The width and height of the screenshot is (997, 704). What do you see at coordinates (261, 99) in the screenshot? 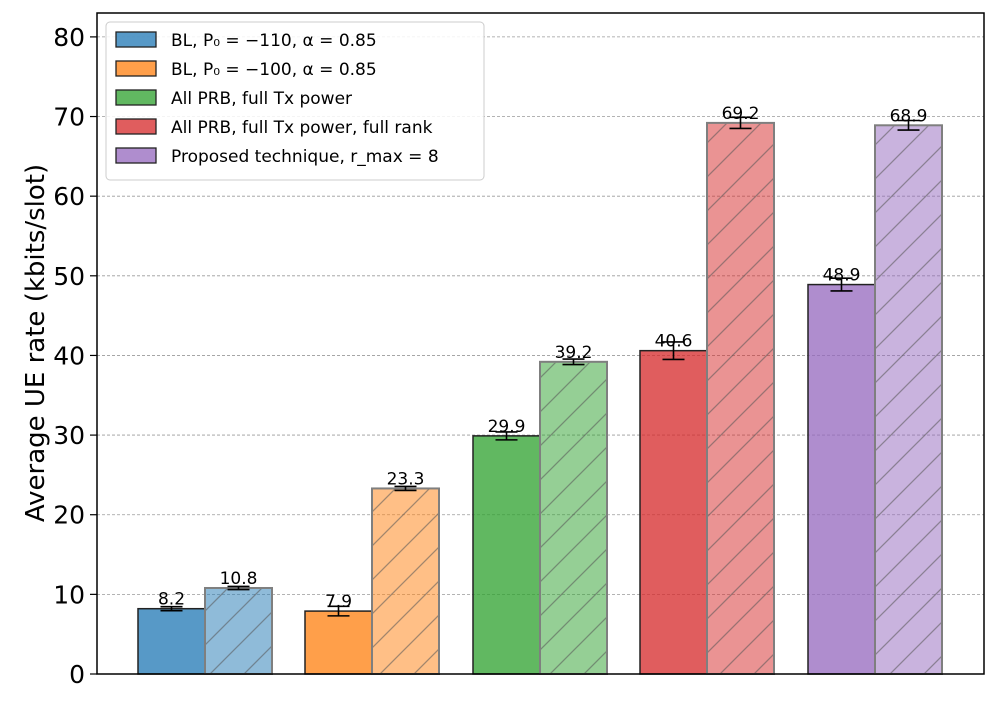
I see `legend-label: All PRB, full Tx power` at bounding box center [261, 99].